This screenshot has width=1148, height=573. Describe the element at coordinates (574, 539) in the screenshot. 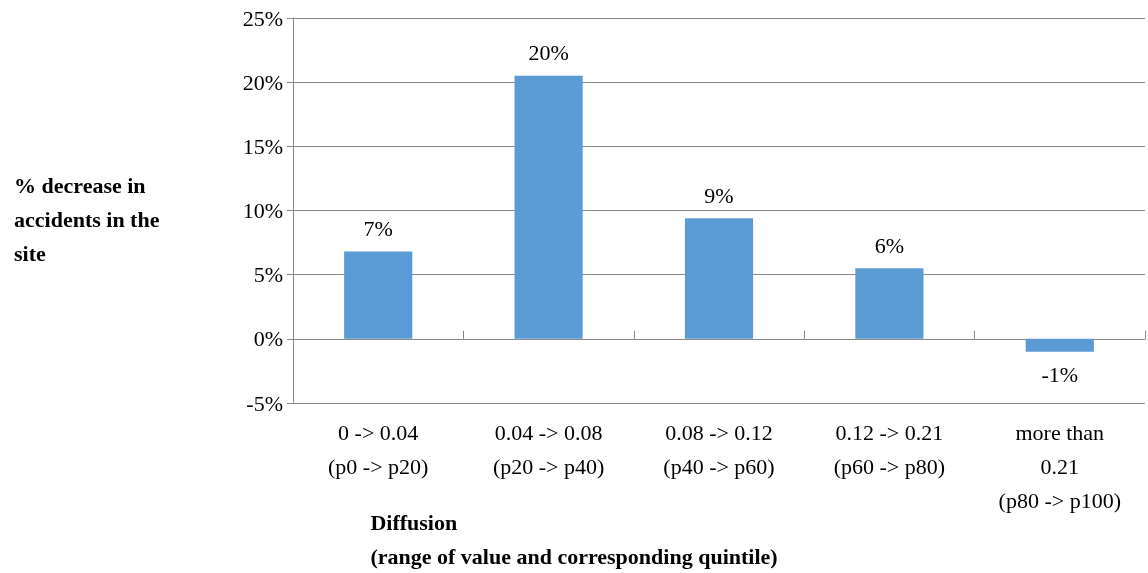

I see `x-axis-title: Diffusion (range of value and corresponding quintile)` at that location.